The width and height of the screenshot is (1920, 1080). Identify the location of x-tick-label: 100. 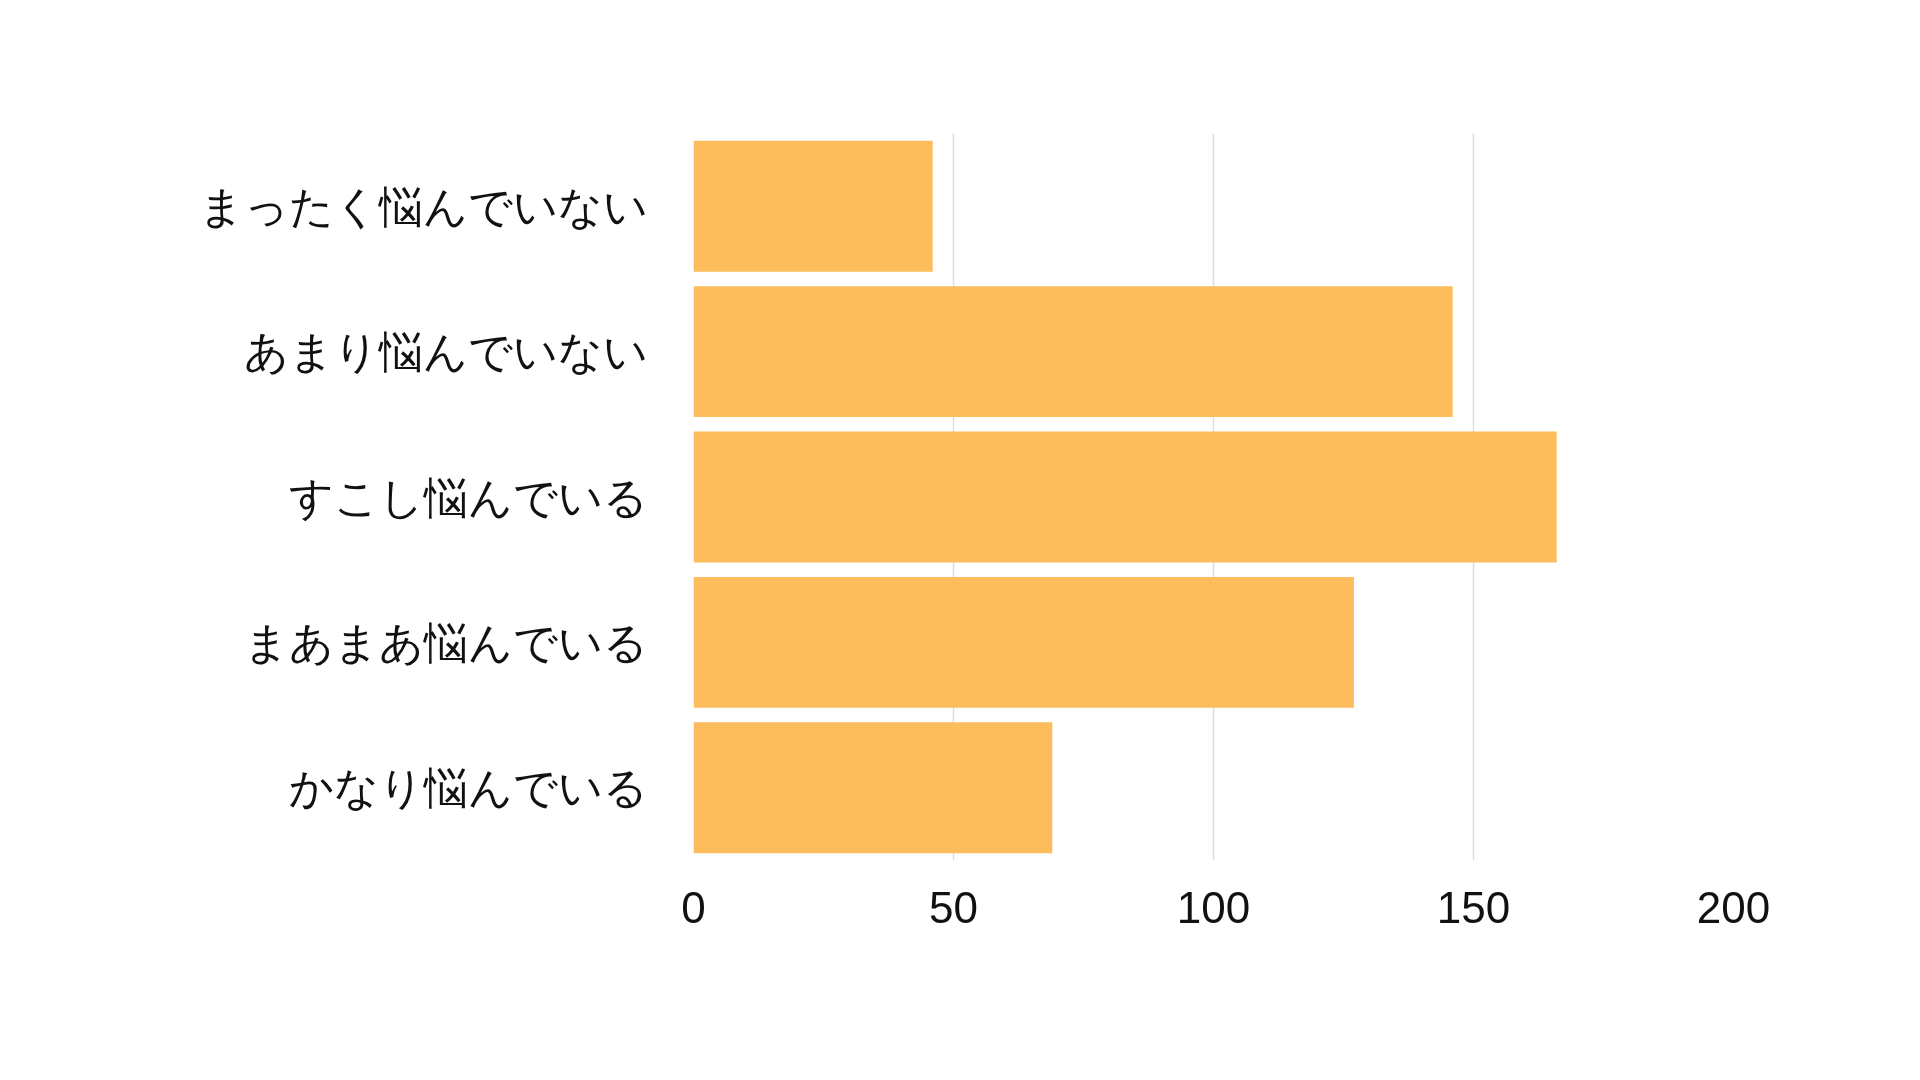
(1213, 907).